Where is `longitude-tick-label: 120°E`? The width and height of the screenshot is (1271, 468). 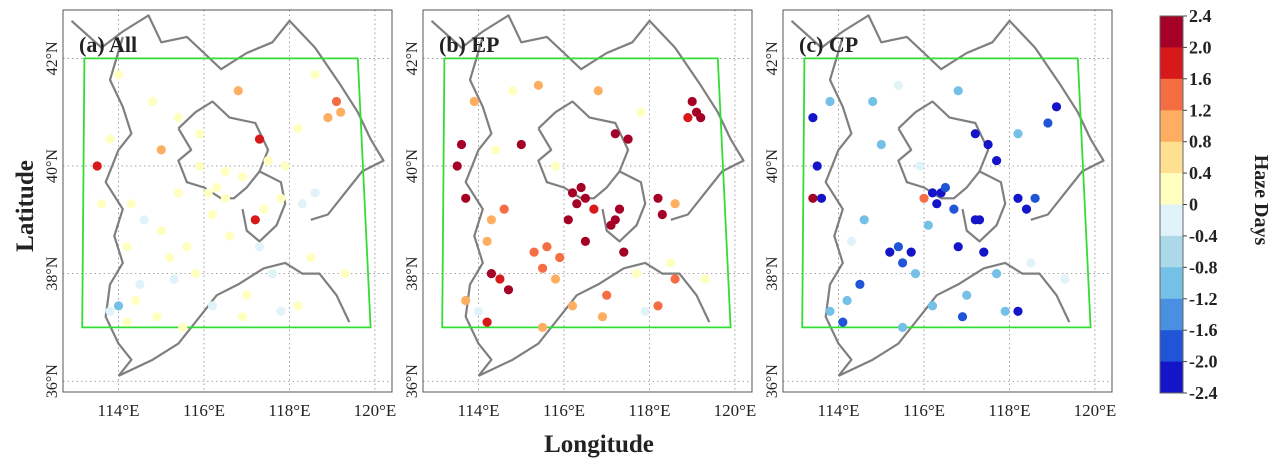
longitude-tick-label: 120°E is located at coordinates (735, 410).